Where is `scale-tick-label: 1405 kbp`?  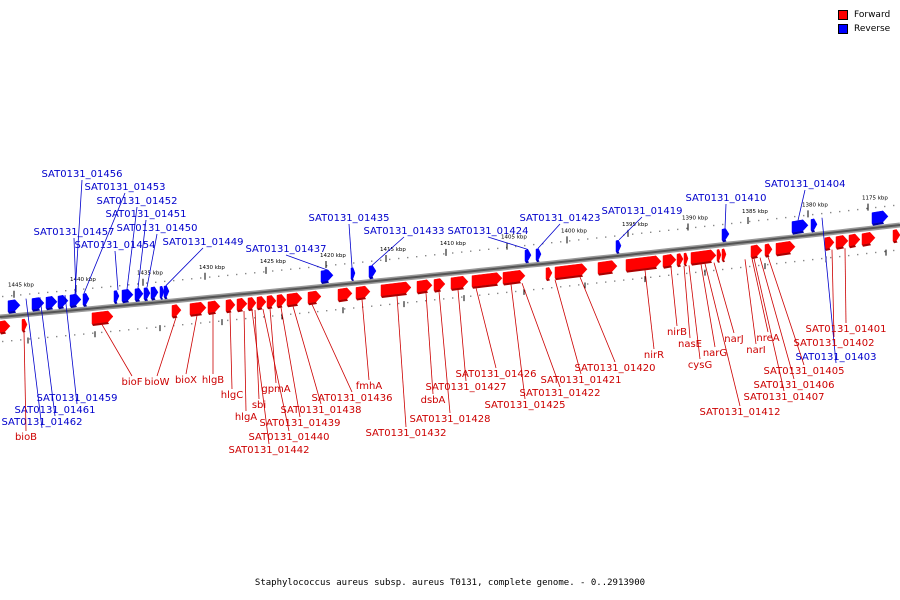 scale-tick-label: 1405 kbp is located at coordinates (514, 238).